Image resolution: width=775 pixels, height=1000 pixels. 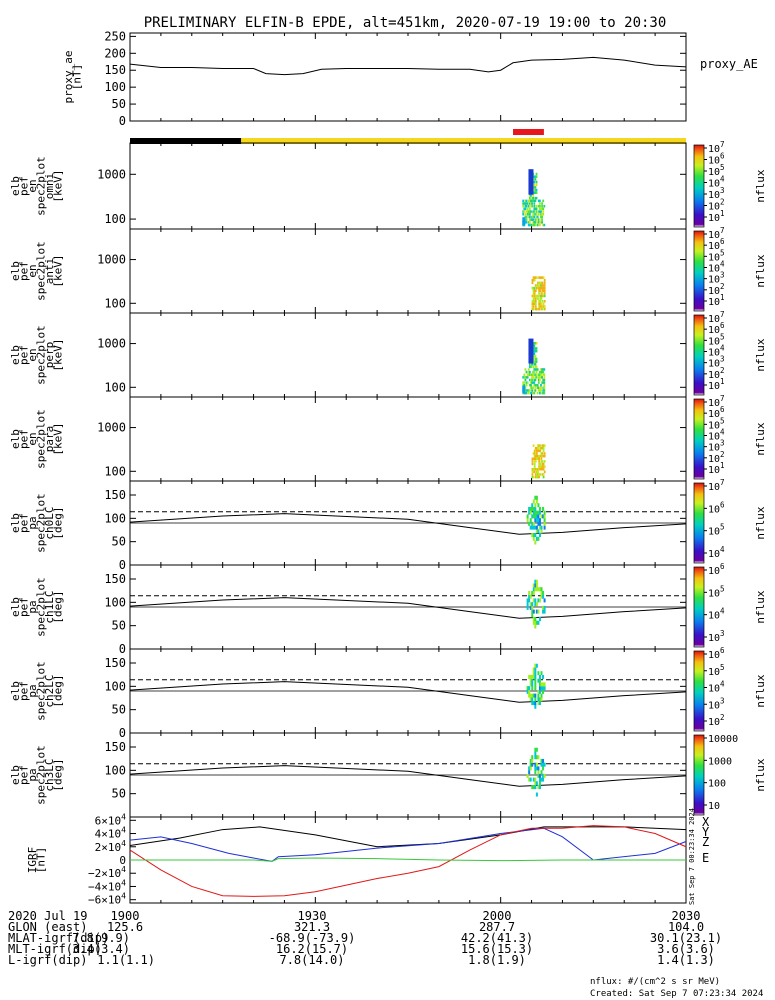 What do you see at coordinates (716, 653) in the screenshot?
I see `cbar-tick-label: 10⁶` at bounding box center [716, 653].